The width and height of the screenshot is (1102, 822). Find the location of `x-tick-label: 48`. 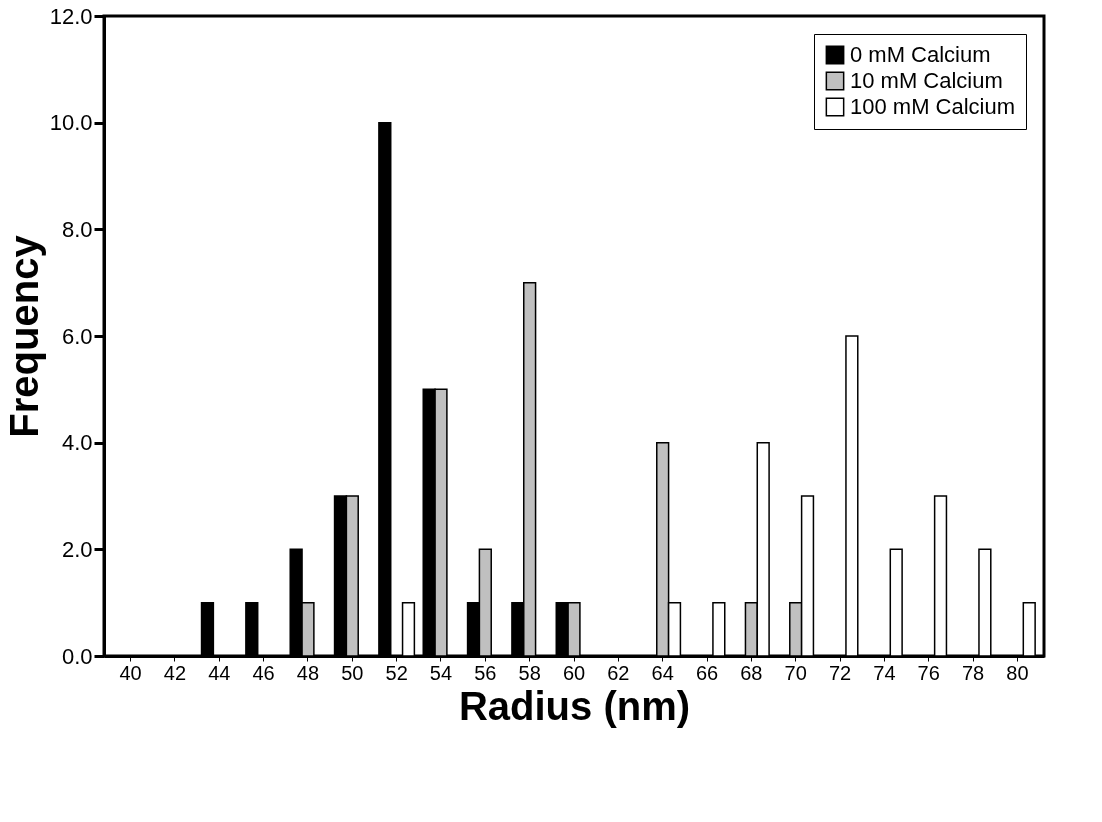

x-tick-label: 48 is located at coordinates (308, 672).